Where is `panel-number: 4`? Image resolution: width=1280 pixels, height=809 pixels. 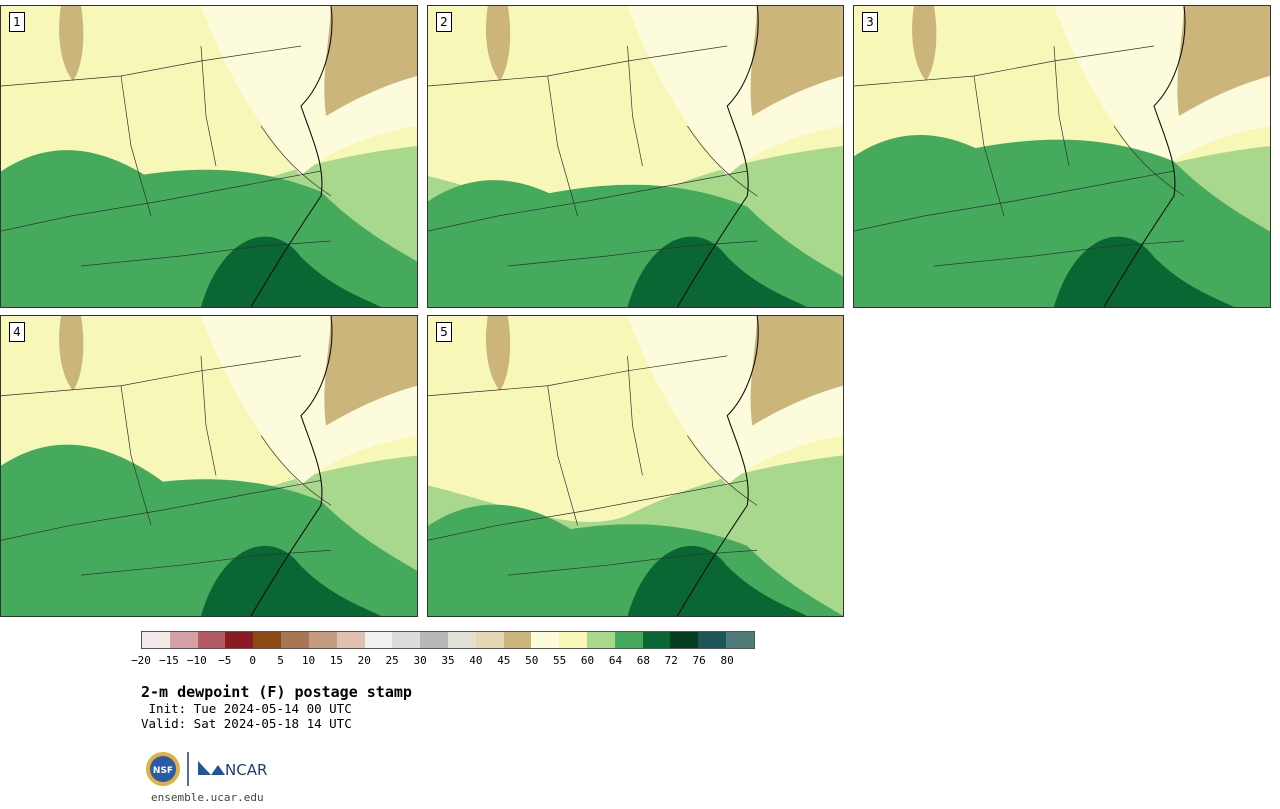 panel-number: 4 is located at coordinates (17, 332).